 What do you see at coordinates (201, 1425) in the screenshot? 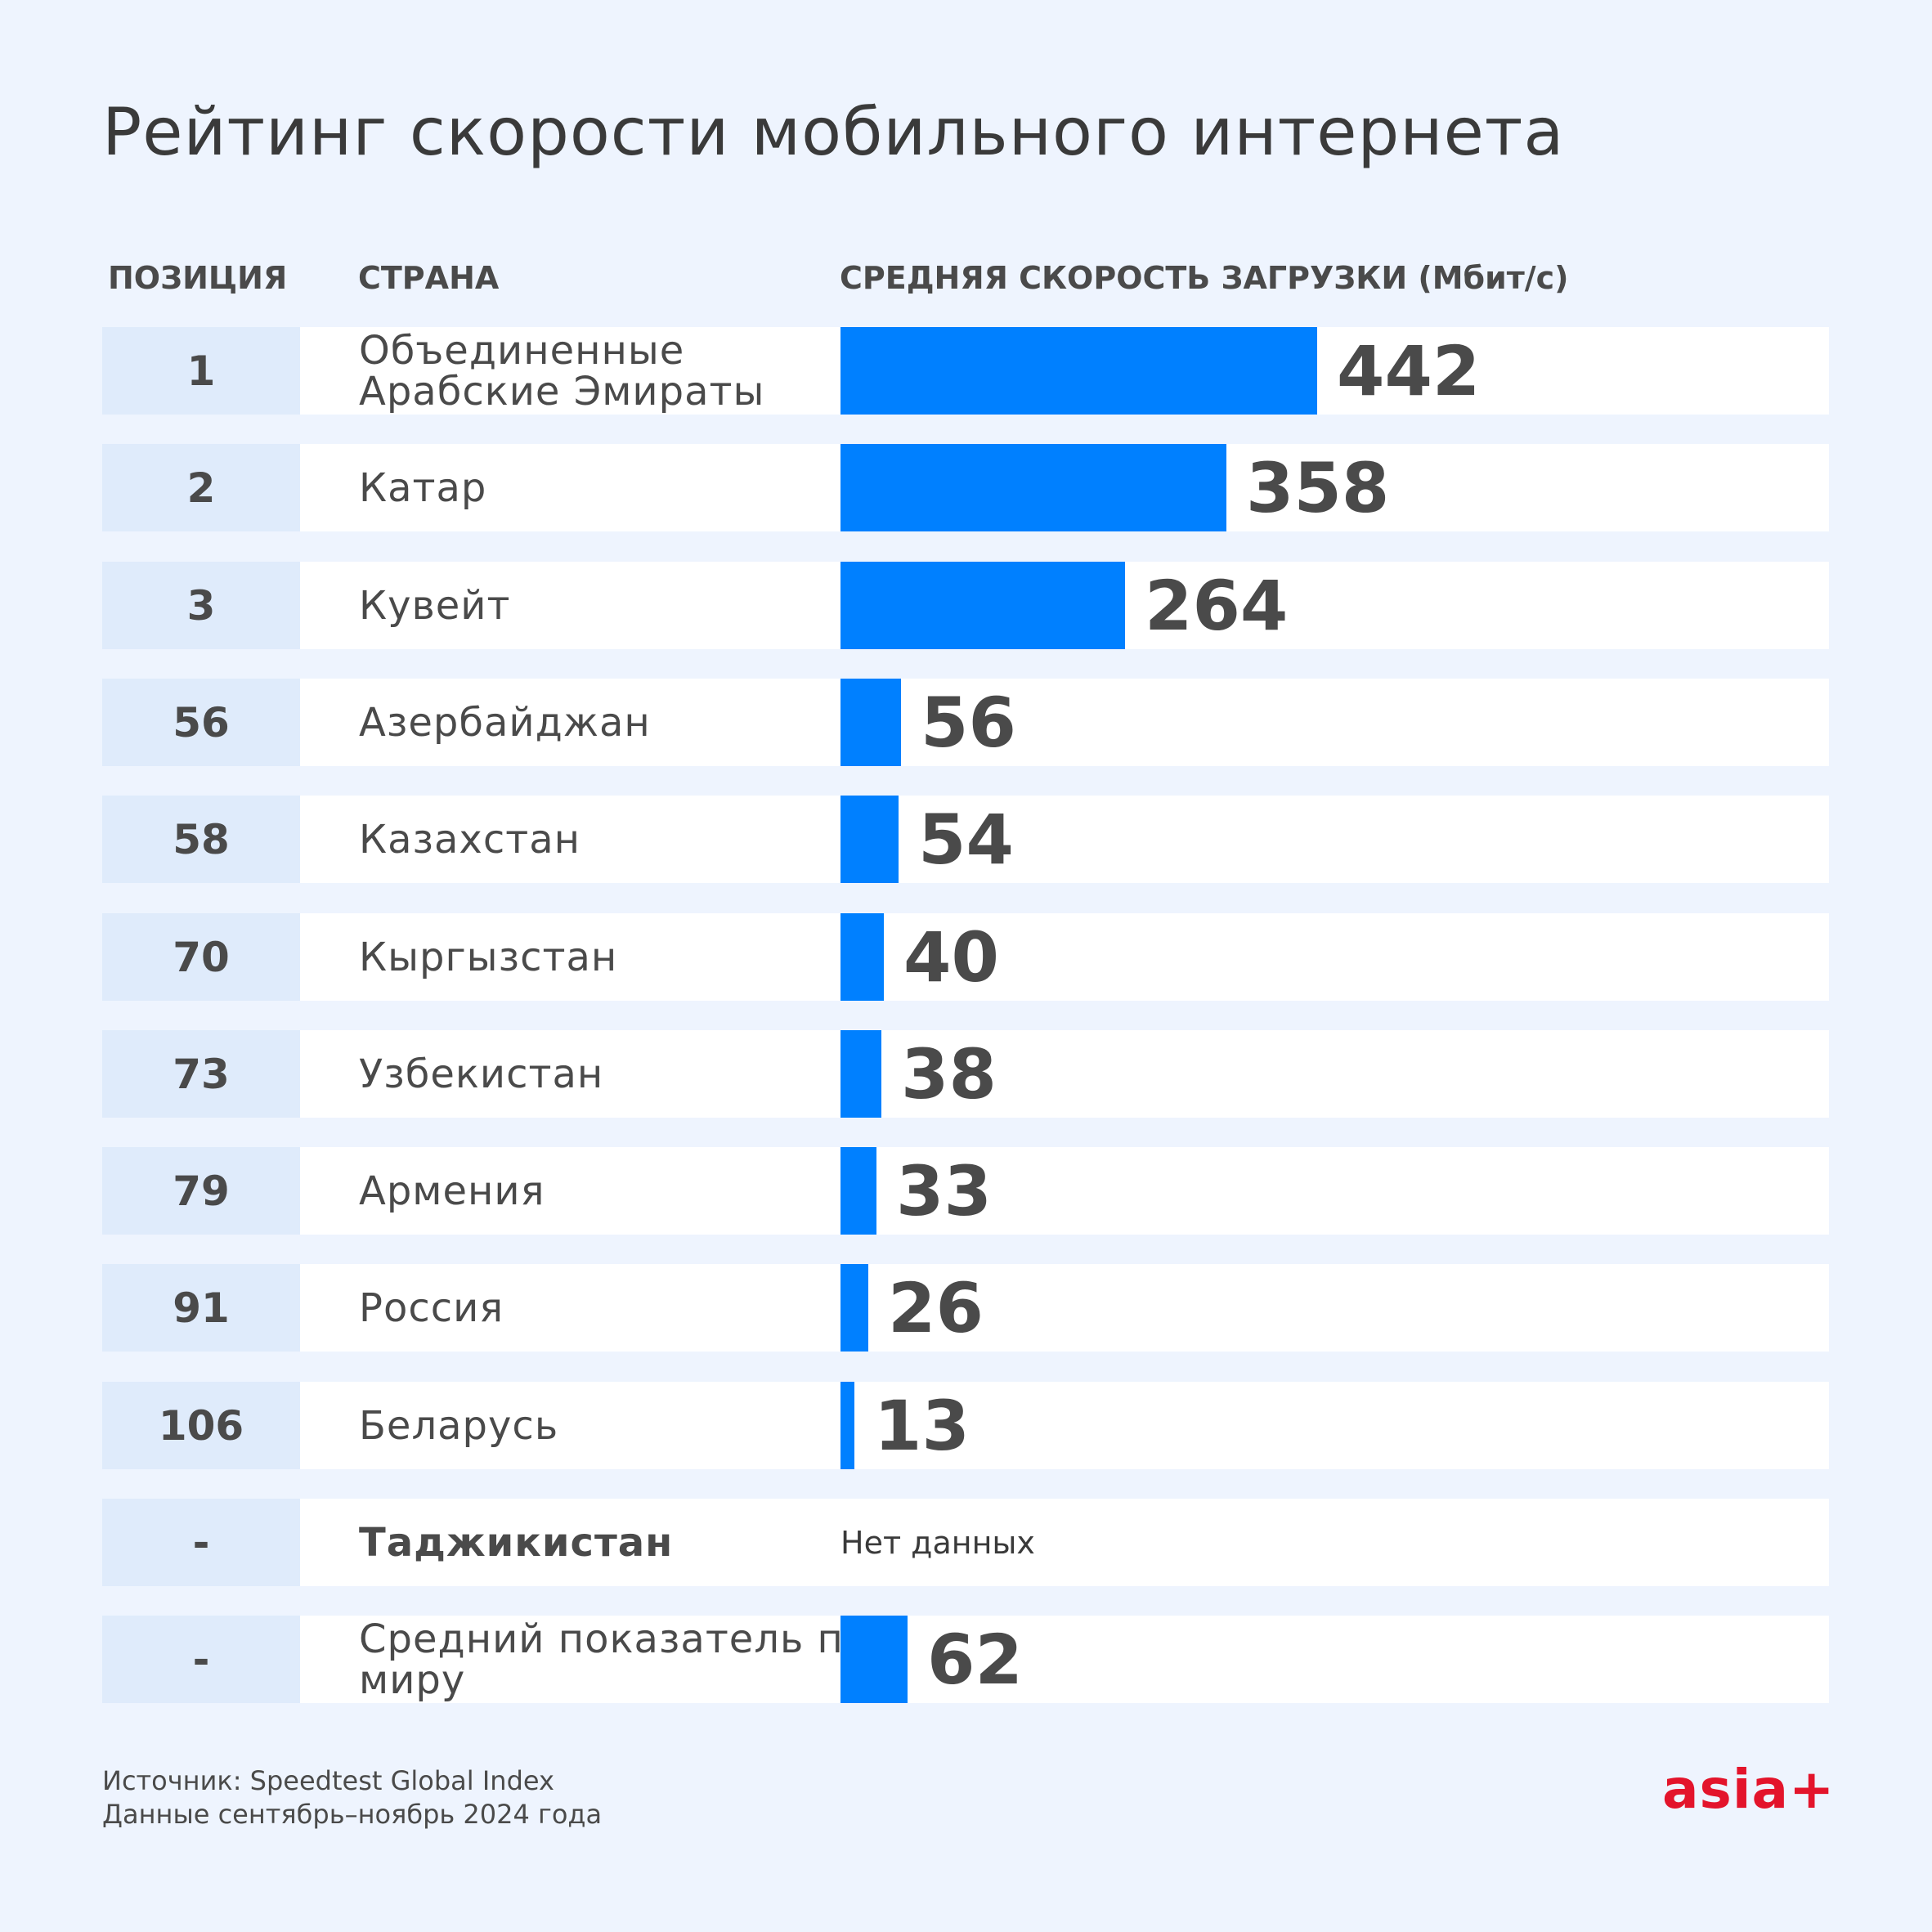
I see `position-label: 106` at bounding box center [201, 1425].